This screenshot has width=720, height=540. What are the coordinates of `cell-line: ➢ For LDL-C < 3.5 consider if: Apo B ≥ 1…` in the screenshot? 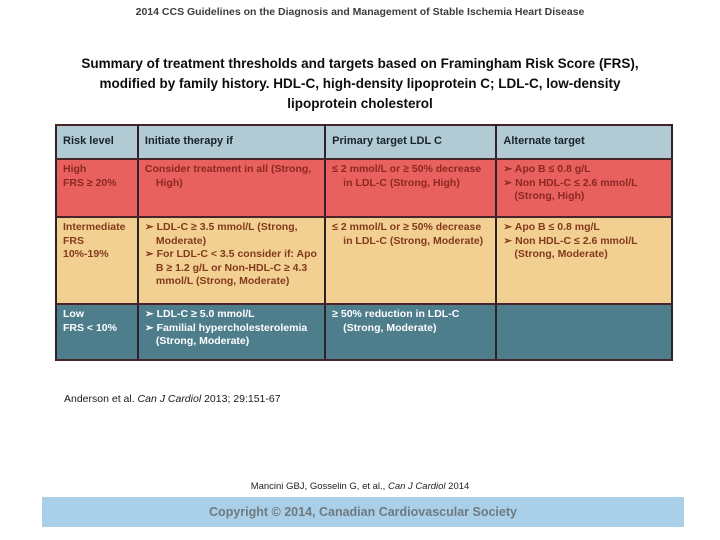 It's located at (230, 267).